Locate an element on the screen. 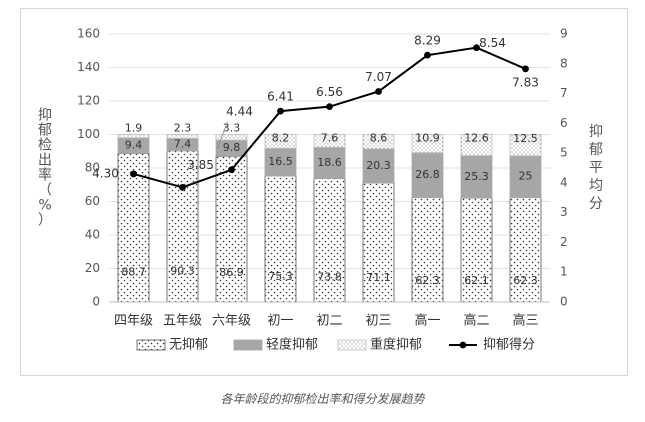  x-category-label: 五年级 is located at coordinates (182, 321).